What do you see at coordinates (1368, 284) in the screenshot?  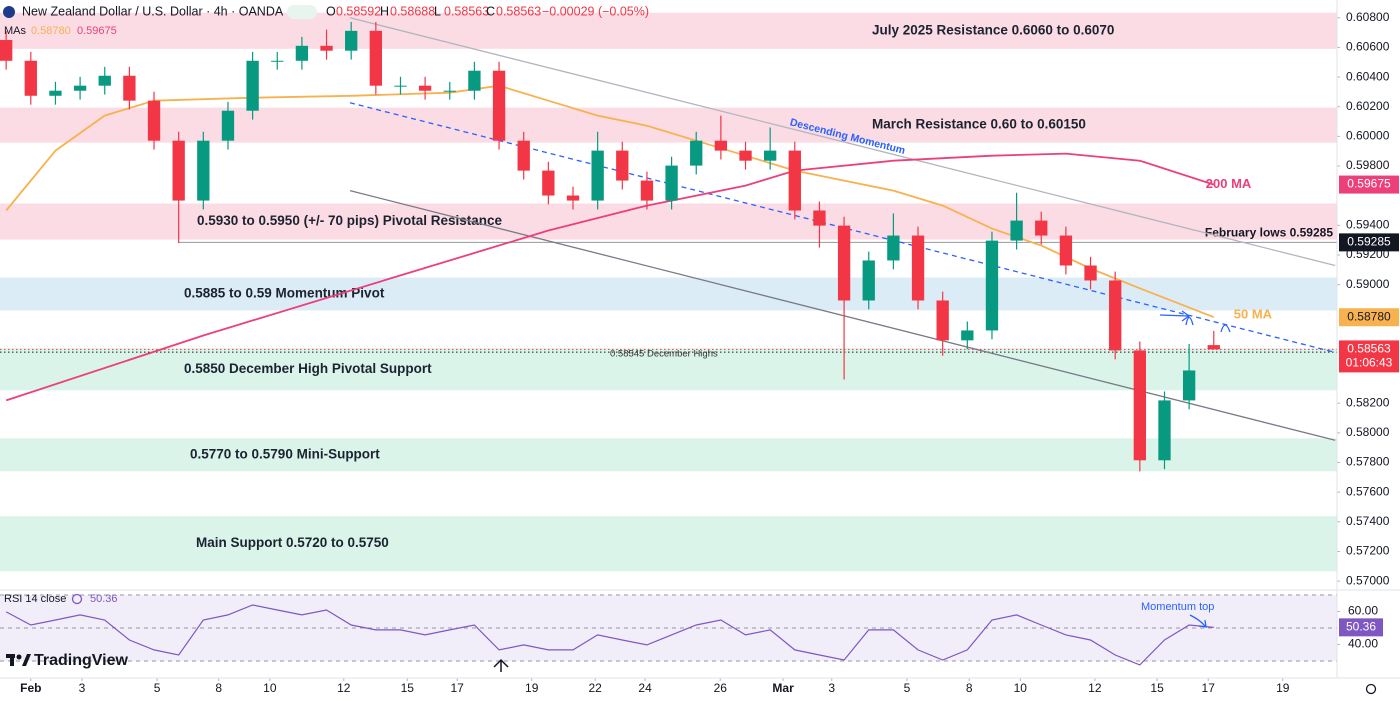 I see `y-tick-label: 0.59000` at bounding box center [1368, 284].